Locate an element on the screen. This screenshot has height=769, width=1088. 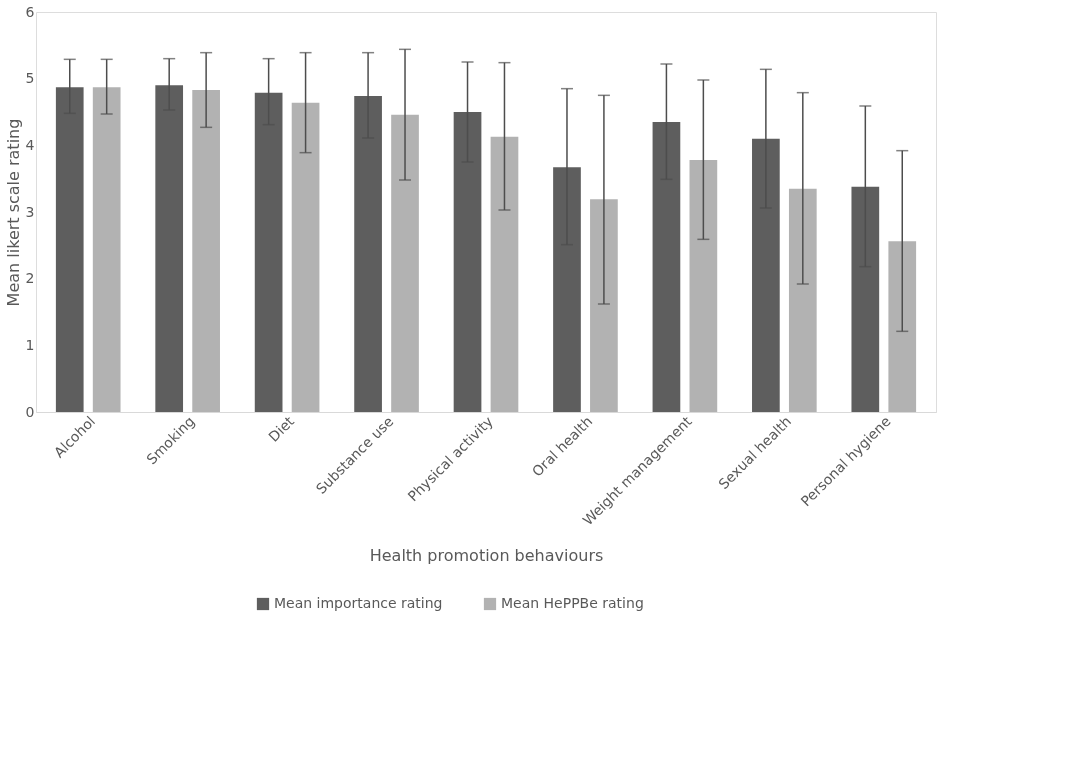
y-axis-title: Mean likert scale rating is located at coordinates (13, 212).